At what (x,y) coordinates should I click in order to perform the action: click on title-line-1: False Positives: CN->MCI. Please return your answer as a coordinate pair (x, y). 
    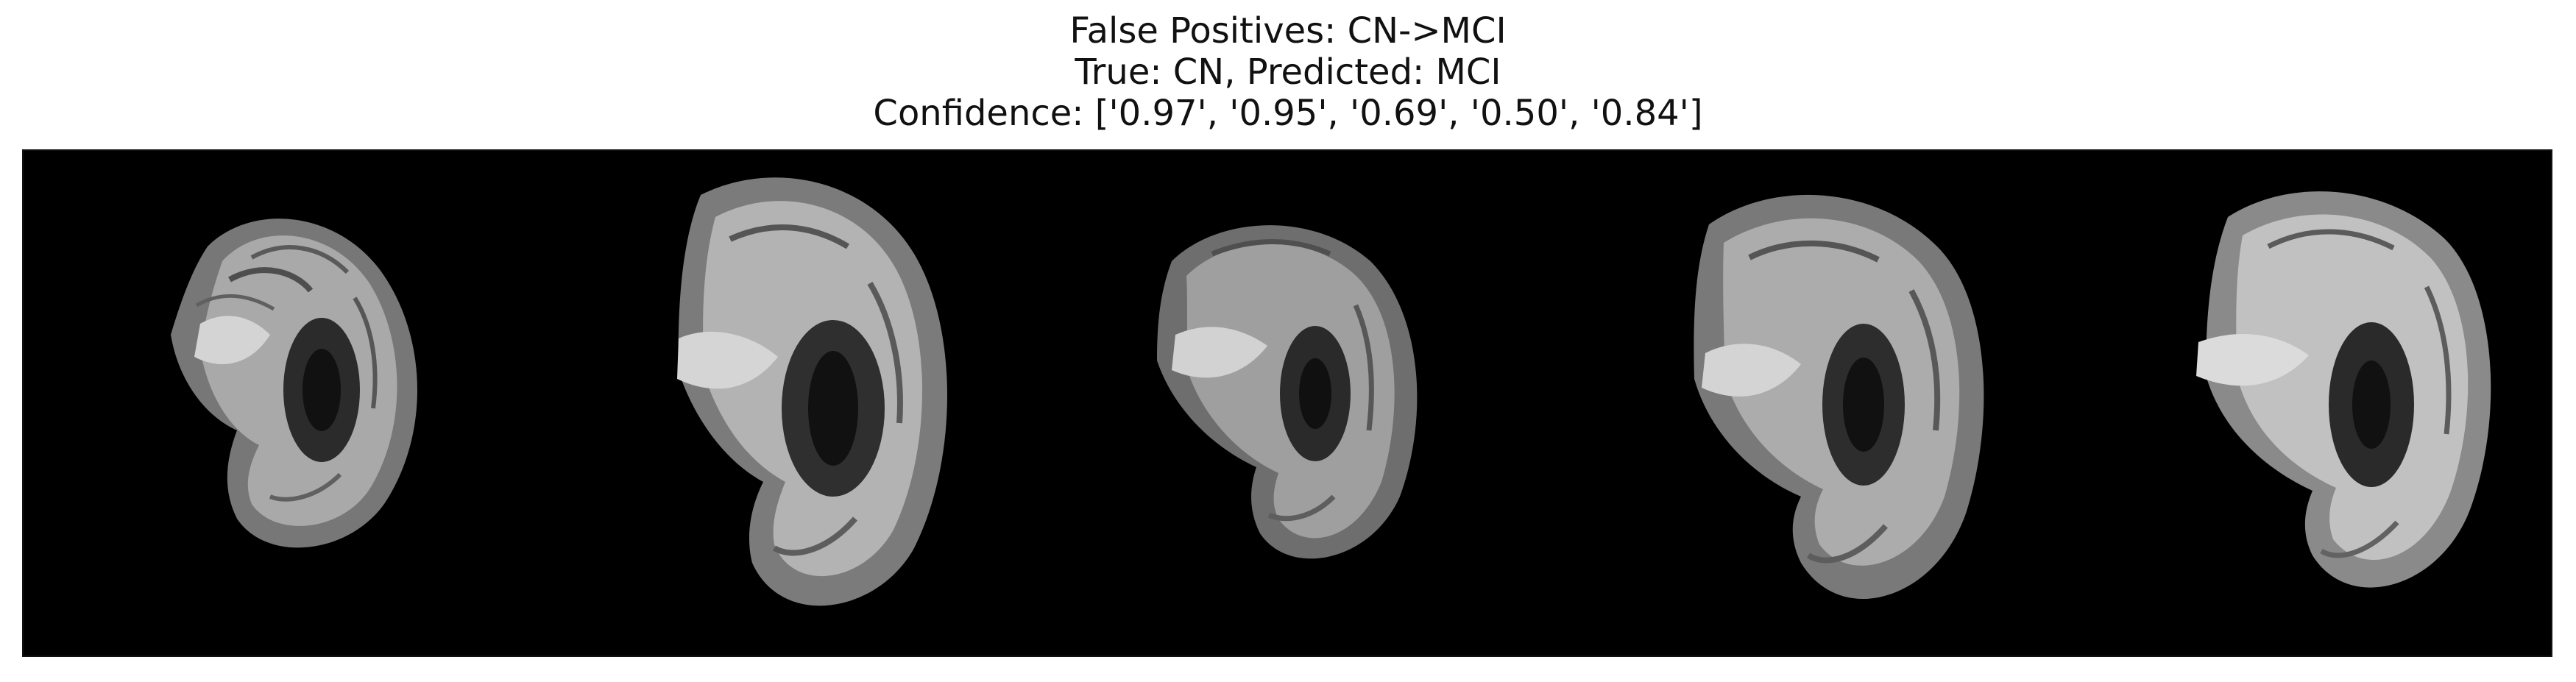
    Looking at the image, I should click on (1288, 30).